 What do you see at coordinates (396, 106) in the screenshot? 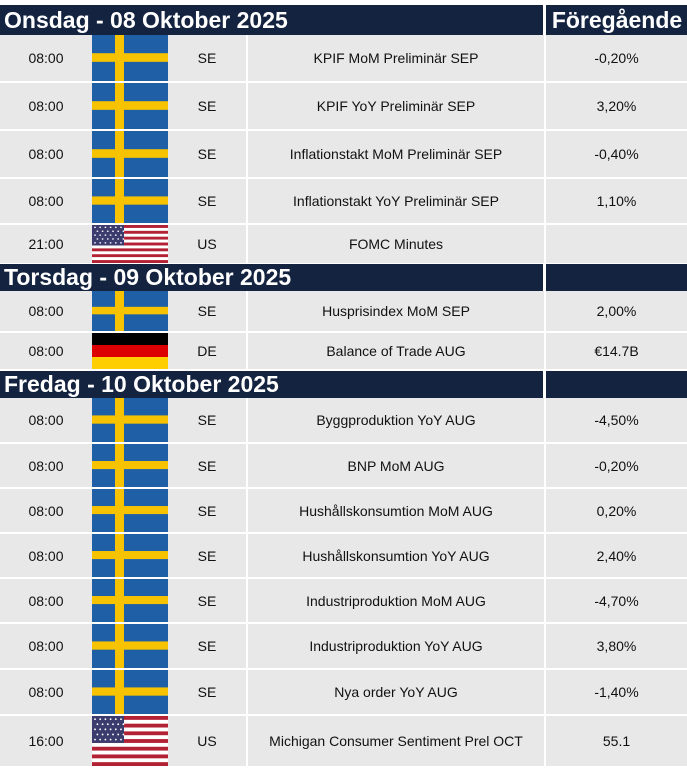
I see `event-name: KPIF YoY Preliminär SEP` at bounding box center [396, 106].